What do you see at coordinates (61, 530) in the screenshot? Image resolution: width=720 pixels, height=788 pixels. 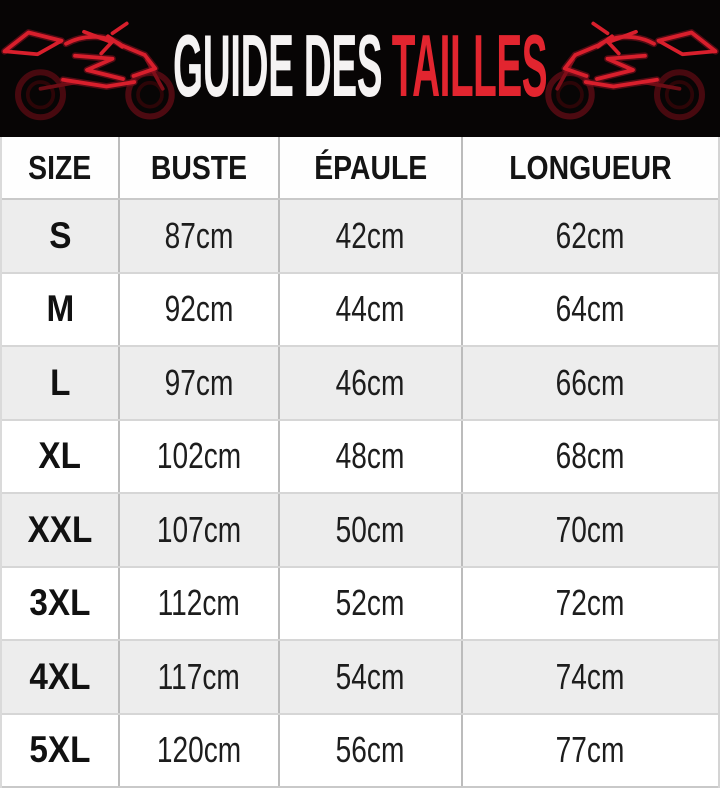 I see `size-label: XXL` at bounding box center [61, 530].